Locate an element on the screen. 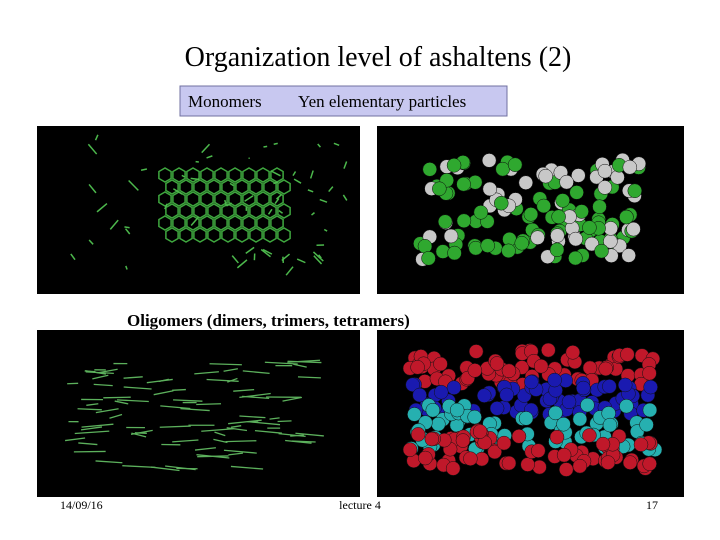  title: Organization level of ashaltens (2) is located at coordinates (378, 57).